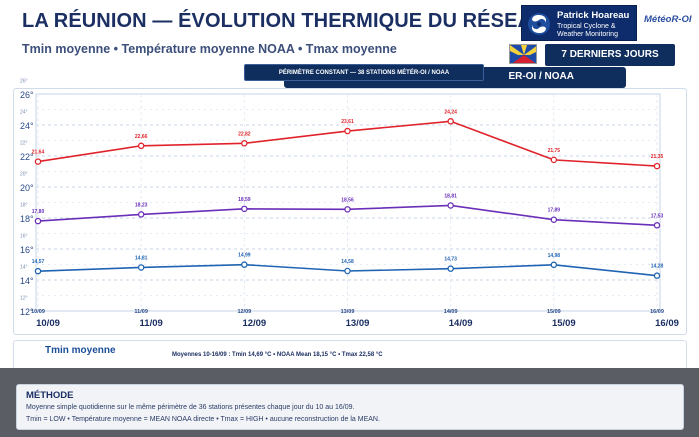 Image resolution: width=699 pixels, height=437 pixels. Describe the element at coordinates (38, 153) in the screenshot. I see `data-label-tmax: 21,64` at that location.